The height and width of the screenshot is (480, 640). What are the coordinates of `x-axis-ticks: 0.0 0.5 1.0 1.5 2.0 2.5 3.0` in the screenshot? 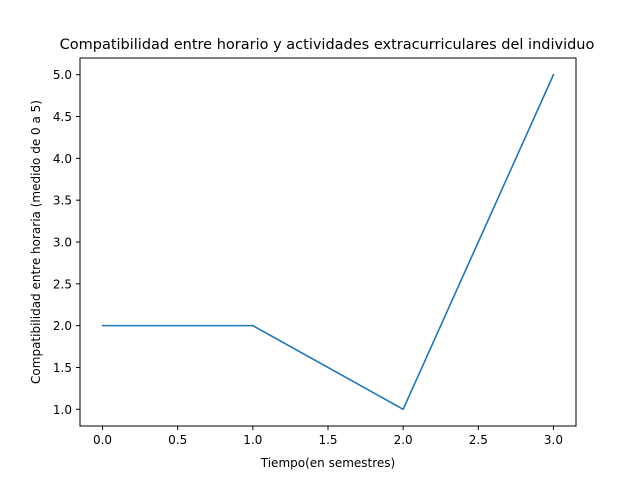 It's located at (328, 436).